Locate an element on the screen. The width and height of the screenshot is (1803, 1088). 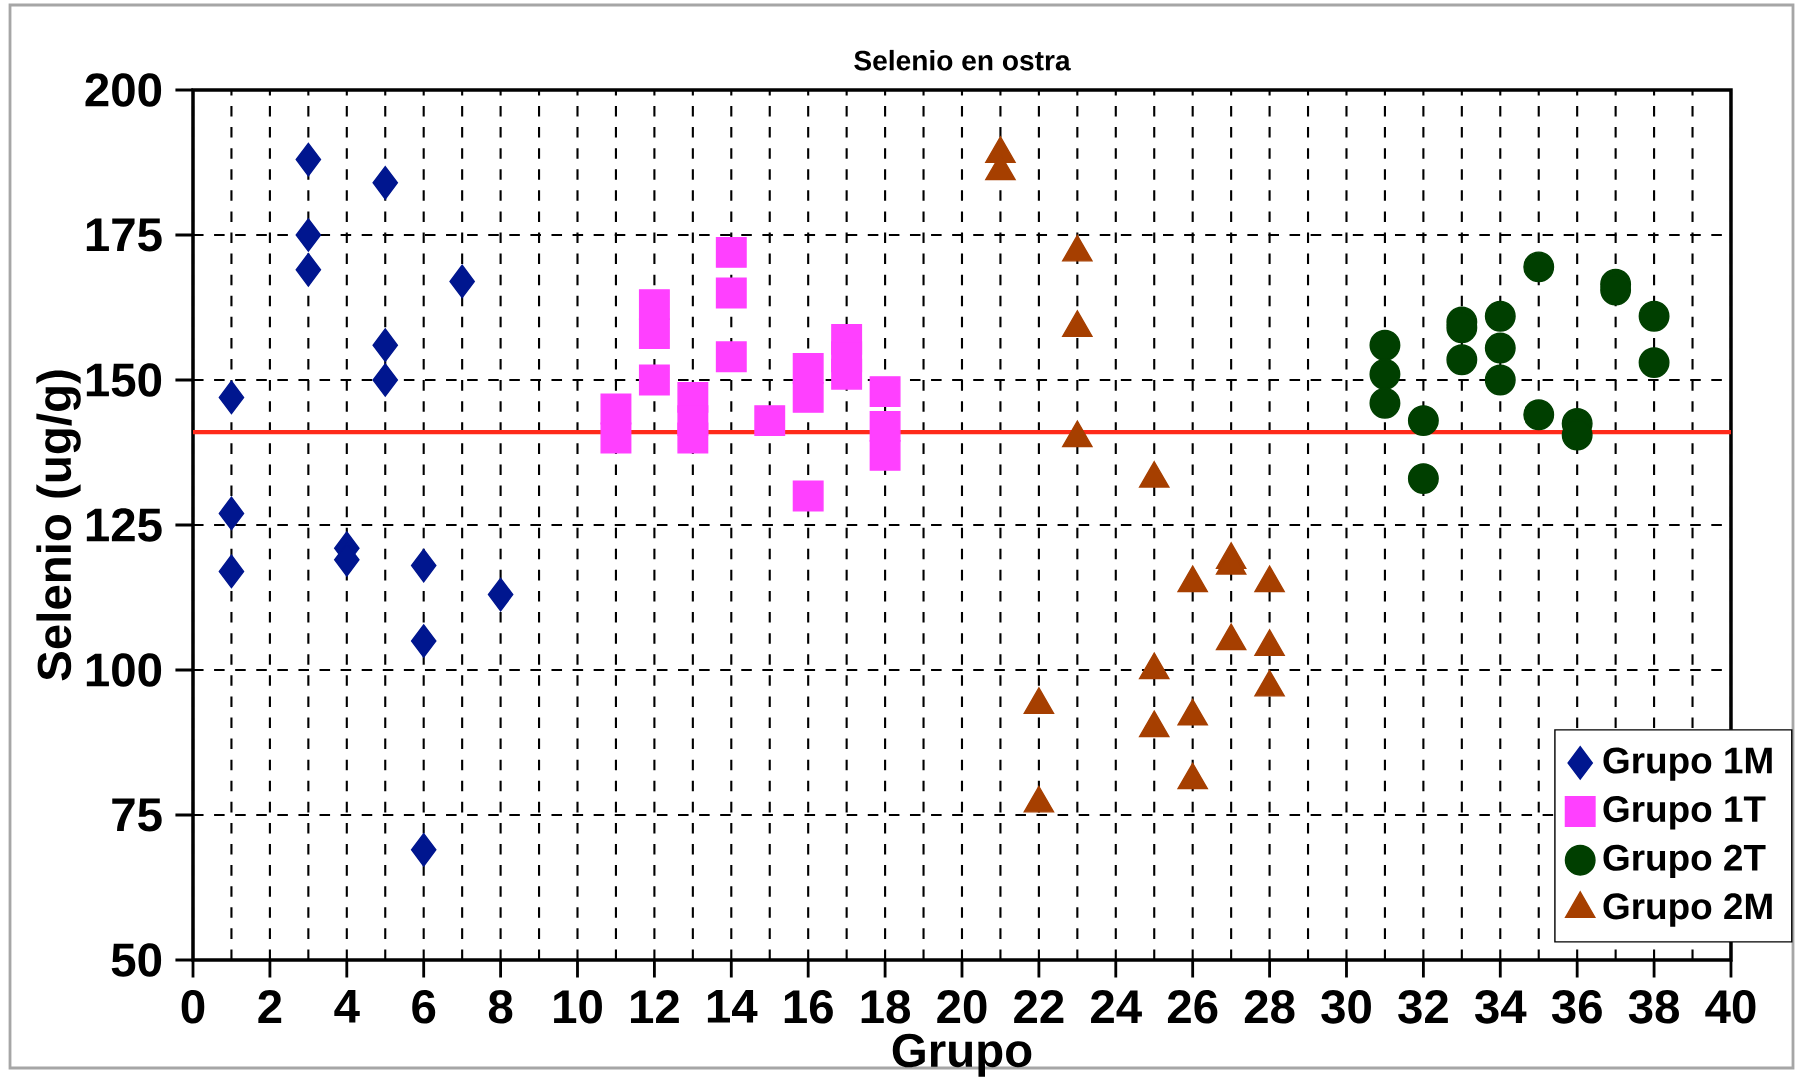
y-tick-label: 175 is located at coordinates (124, 235).